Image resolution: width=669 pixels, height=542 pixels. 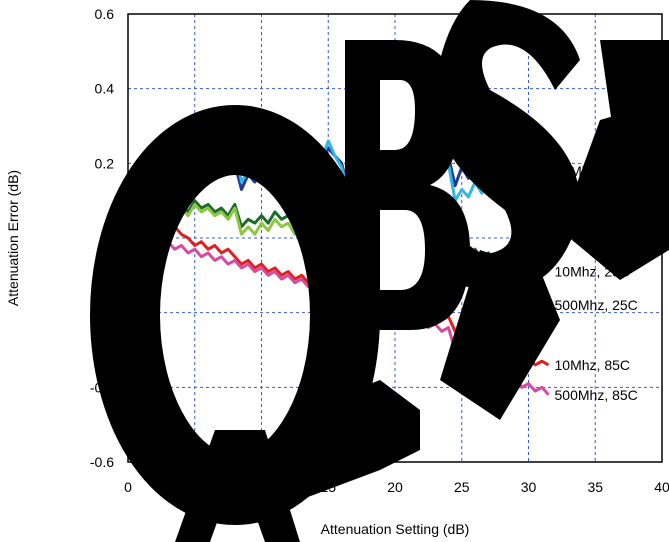 What do you see at coordinates (395, 487) in the screenshot?
I see `x-tick-label: 20` at bounding box center [395, 487].